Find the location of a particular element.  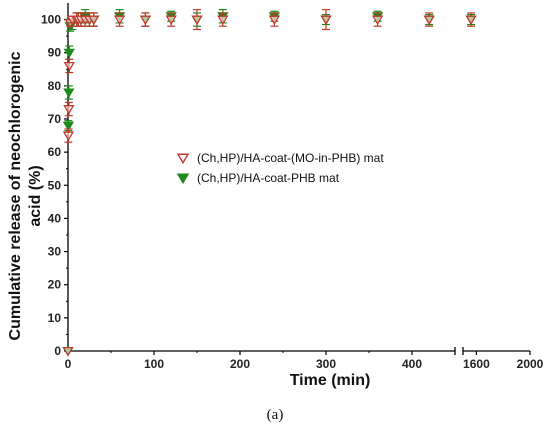

x-tick-label: 400 is located at coordinates (412, 364).